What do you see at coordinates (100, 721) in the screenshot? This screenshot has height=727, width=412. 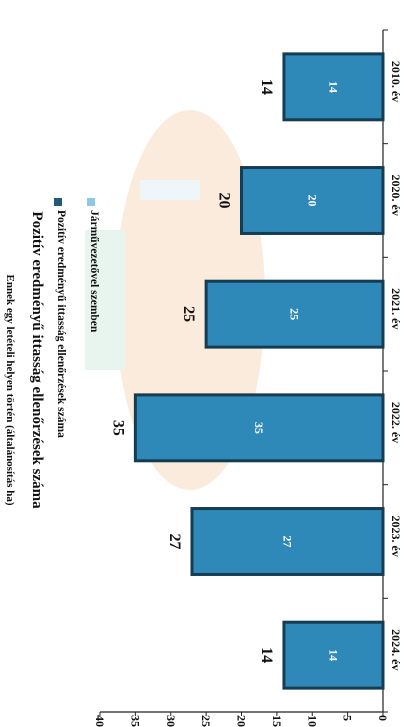 I see `value-tick-label: 40` at bounding box center [100, 721].